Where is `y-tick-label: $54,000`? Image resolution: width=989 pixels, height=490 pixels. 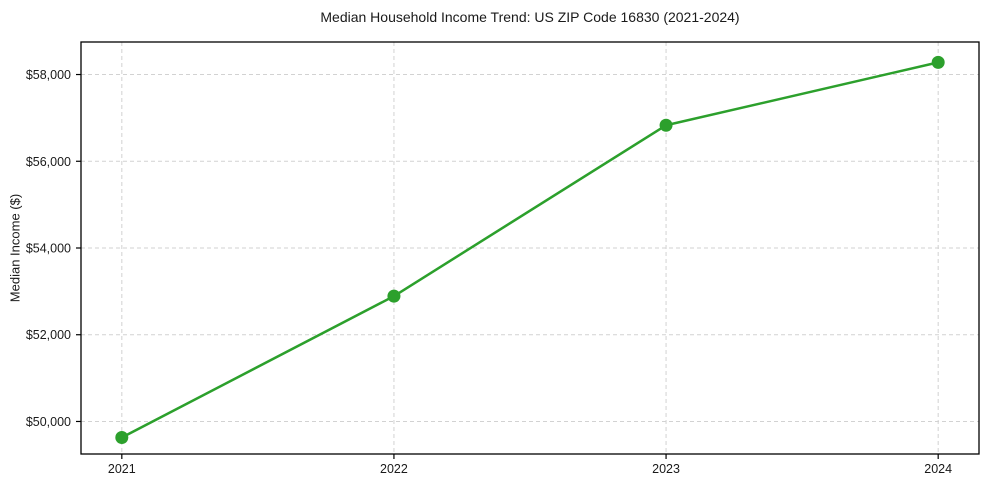 y-tick-label: $54,000 is located at coordinates (48, 249).